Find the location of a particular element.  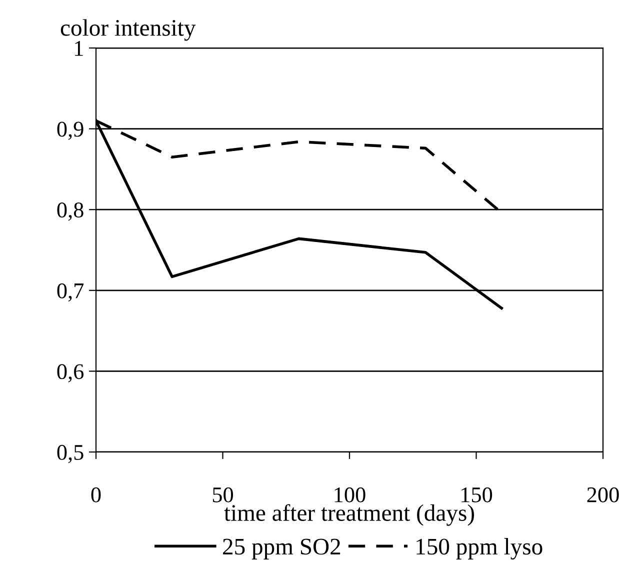

y-tick-label: 0,5 is located at coordinates (70, 454).